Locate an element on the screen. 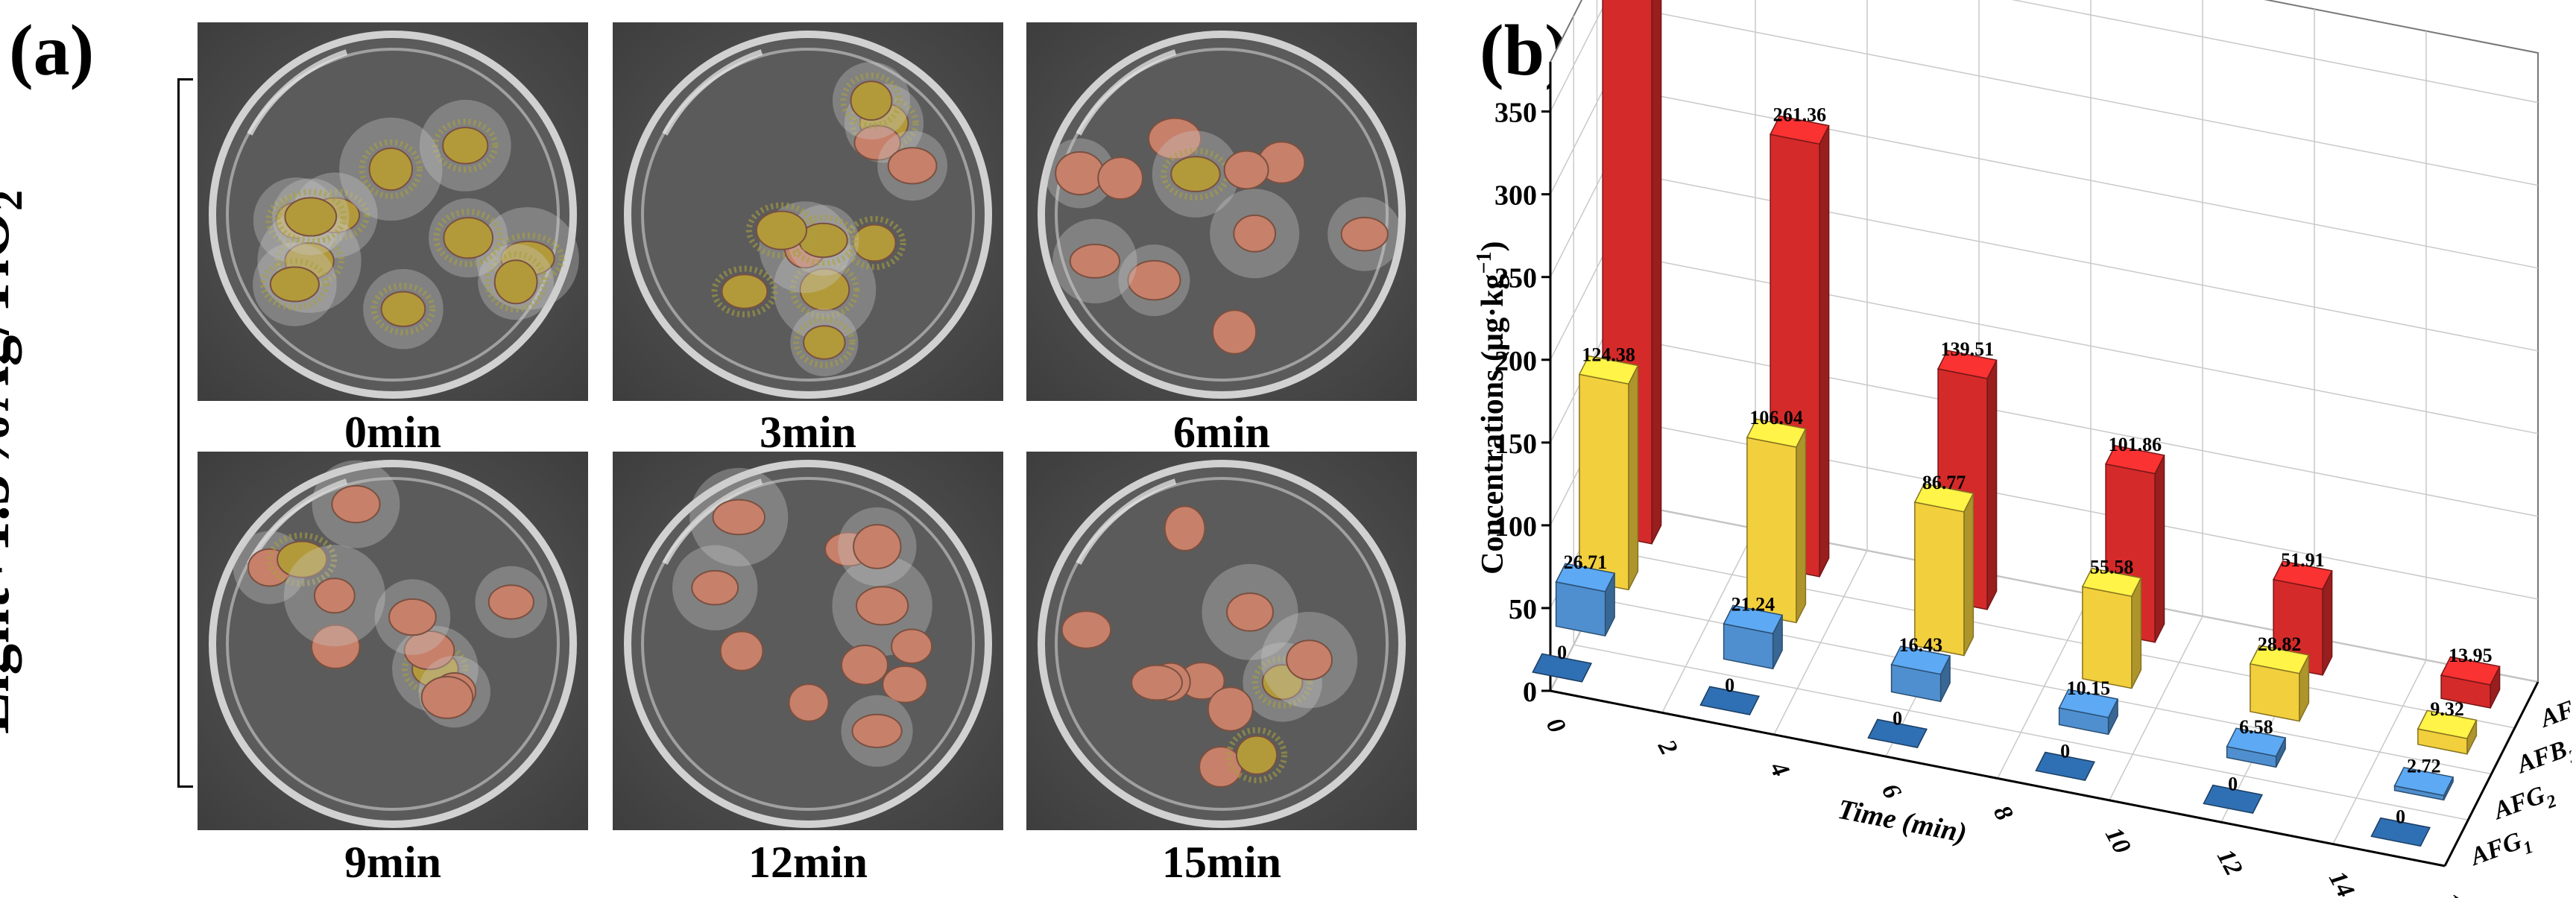  group-bracket is located at coordinates (185, 433).